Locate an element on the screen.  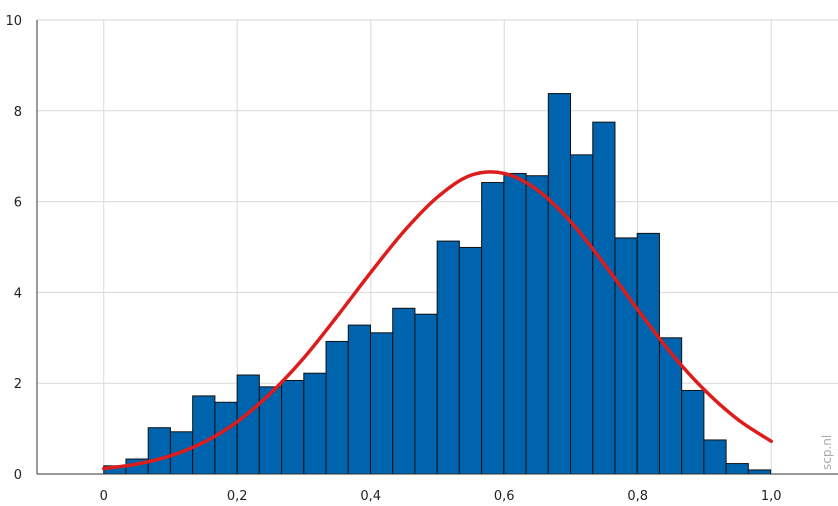
y-tick-label: 2 is located at coordinates (18, 384).